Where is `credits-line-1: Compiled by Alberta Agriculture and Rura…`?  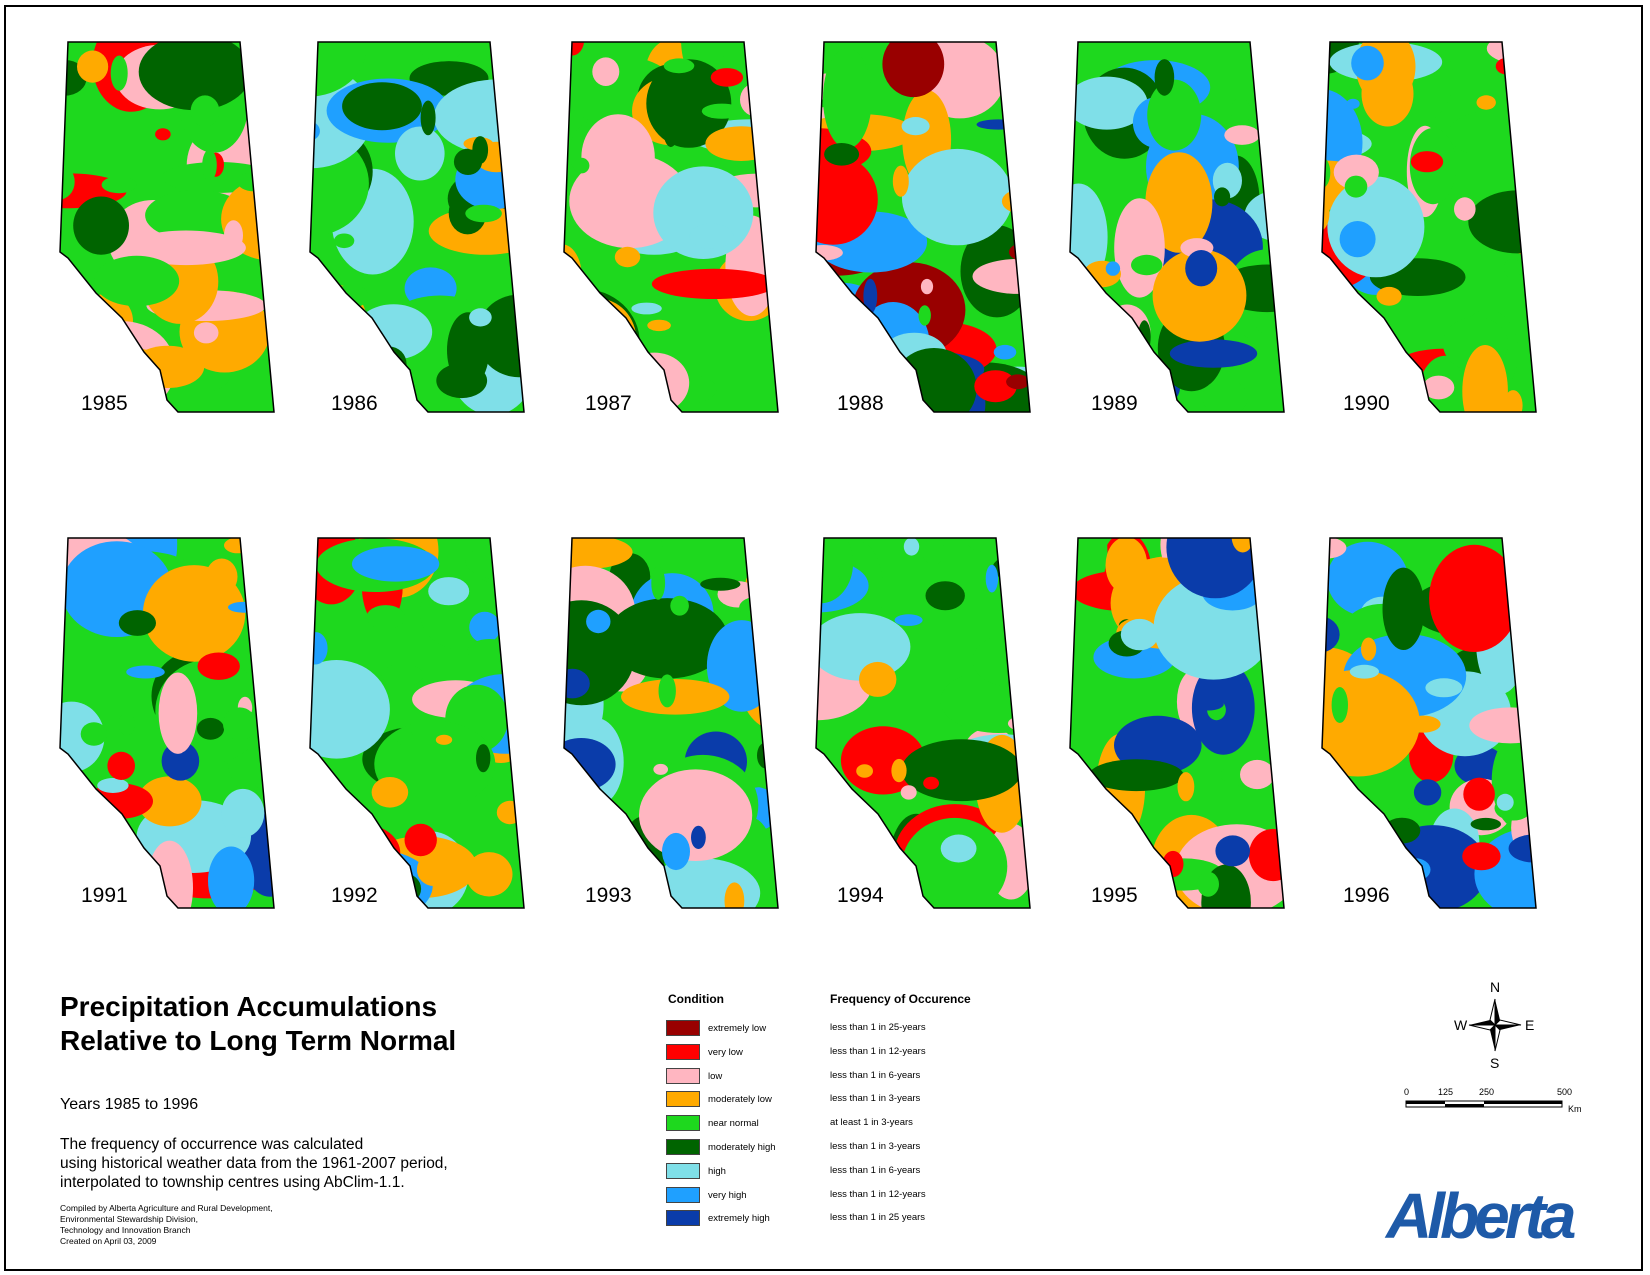
credits-line-1: Compiled by Alberta Agriculture and Rura… is located at coordinates (166, 1208).